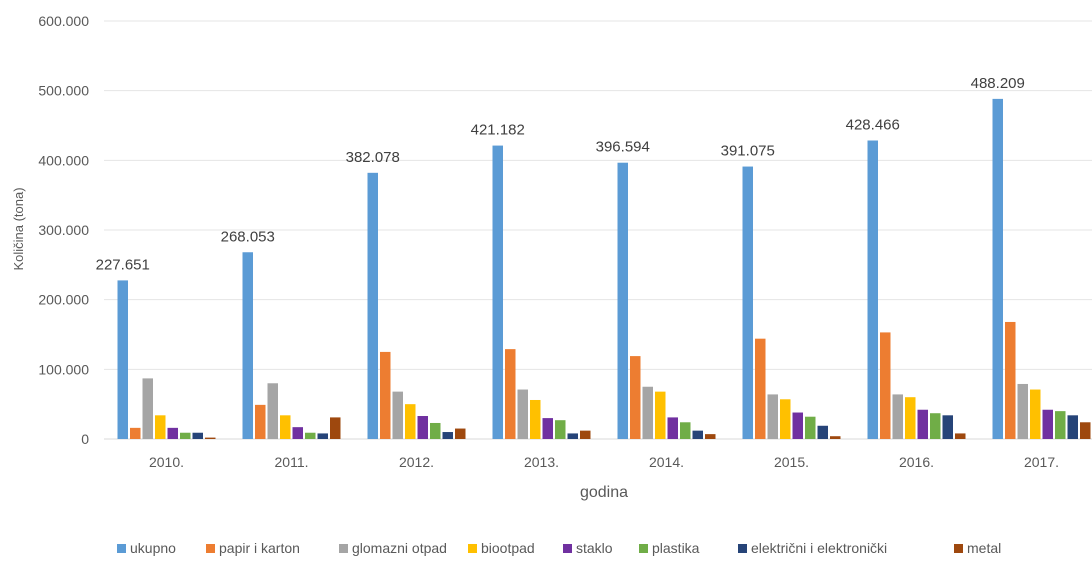 The height and width of the screenshot is (568, 1092). What do you see at coordinates (916, 462) in the screenshot?
I see `x-tick-label: 2016.` at bounding box center [916, 462].